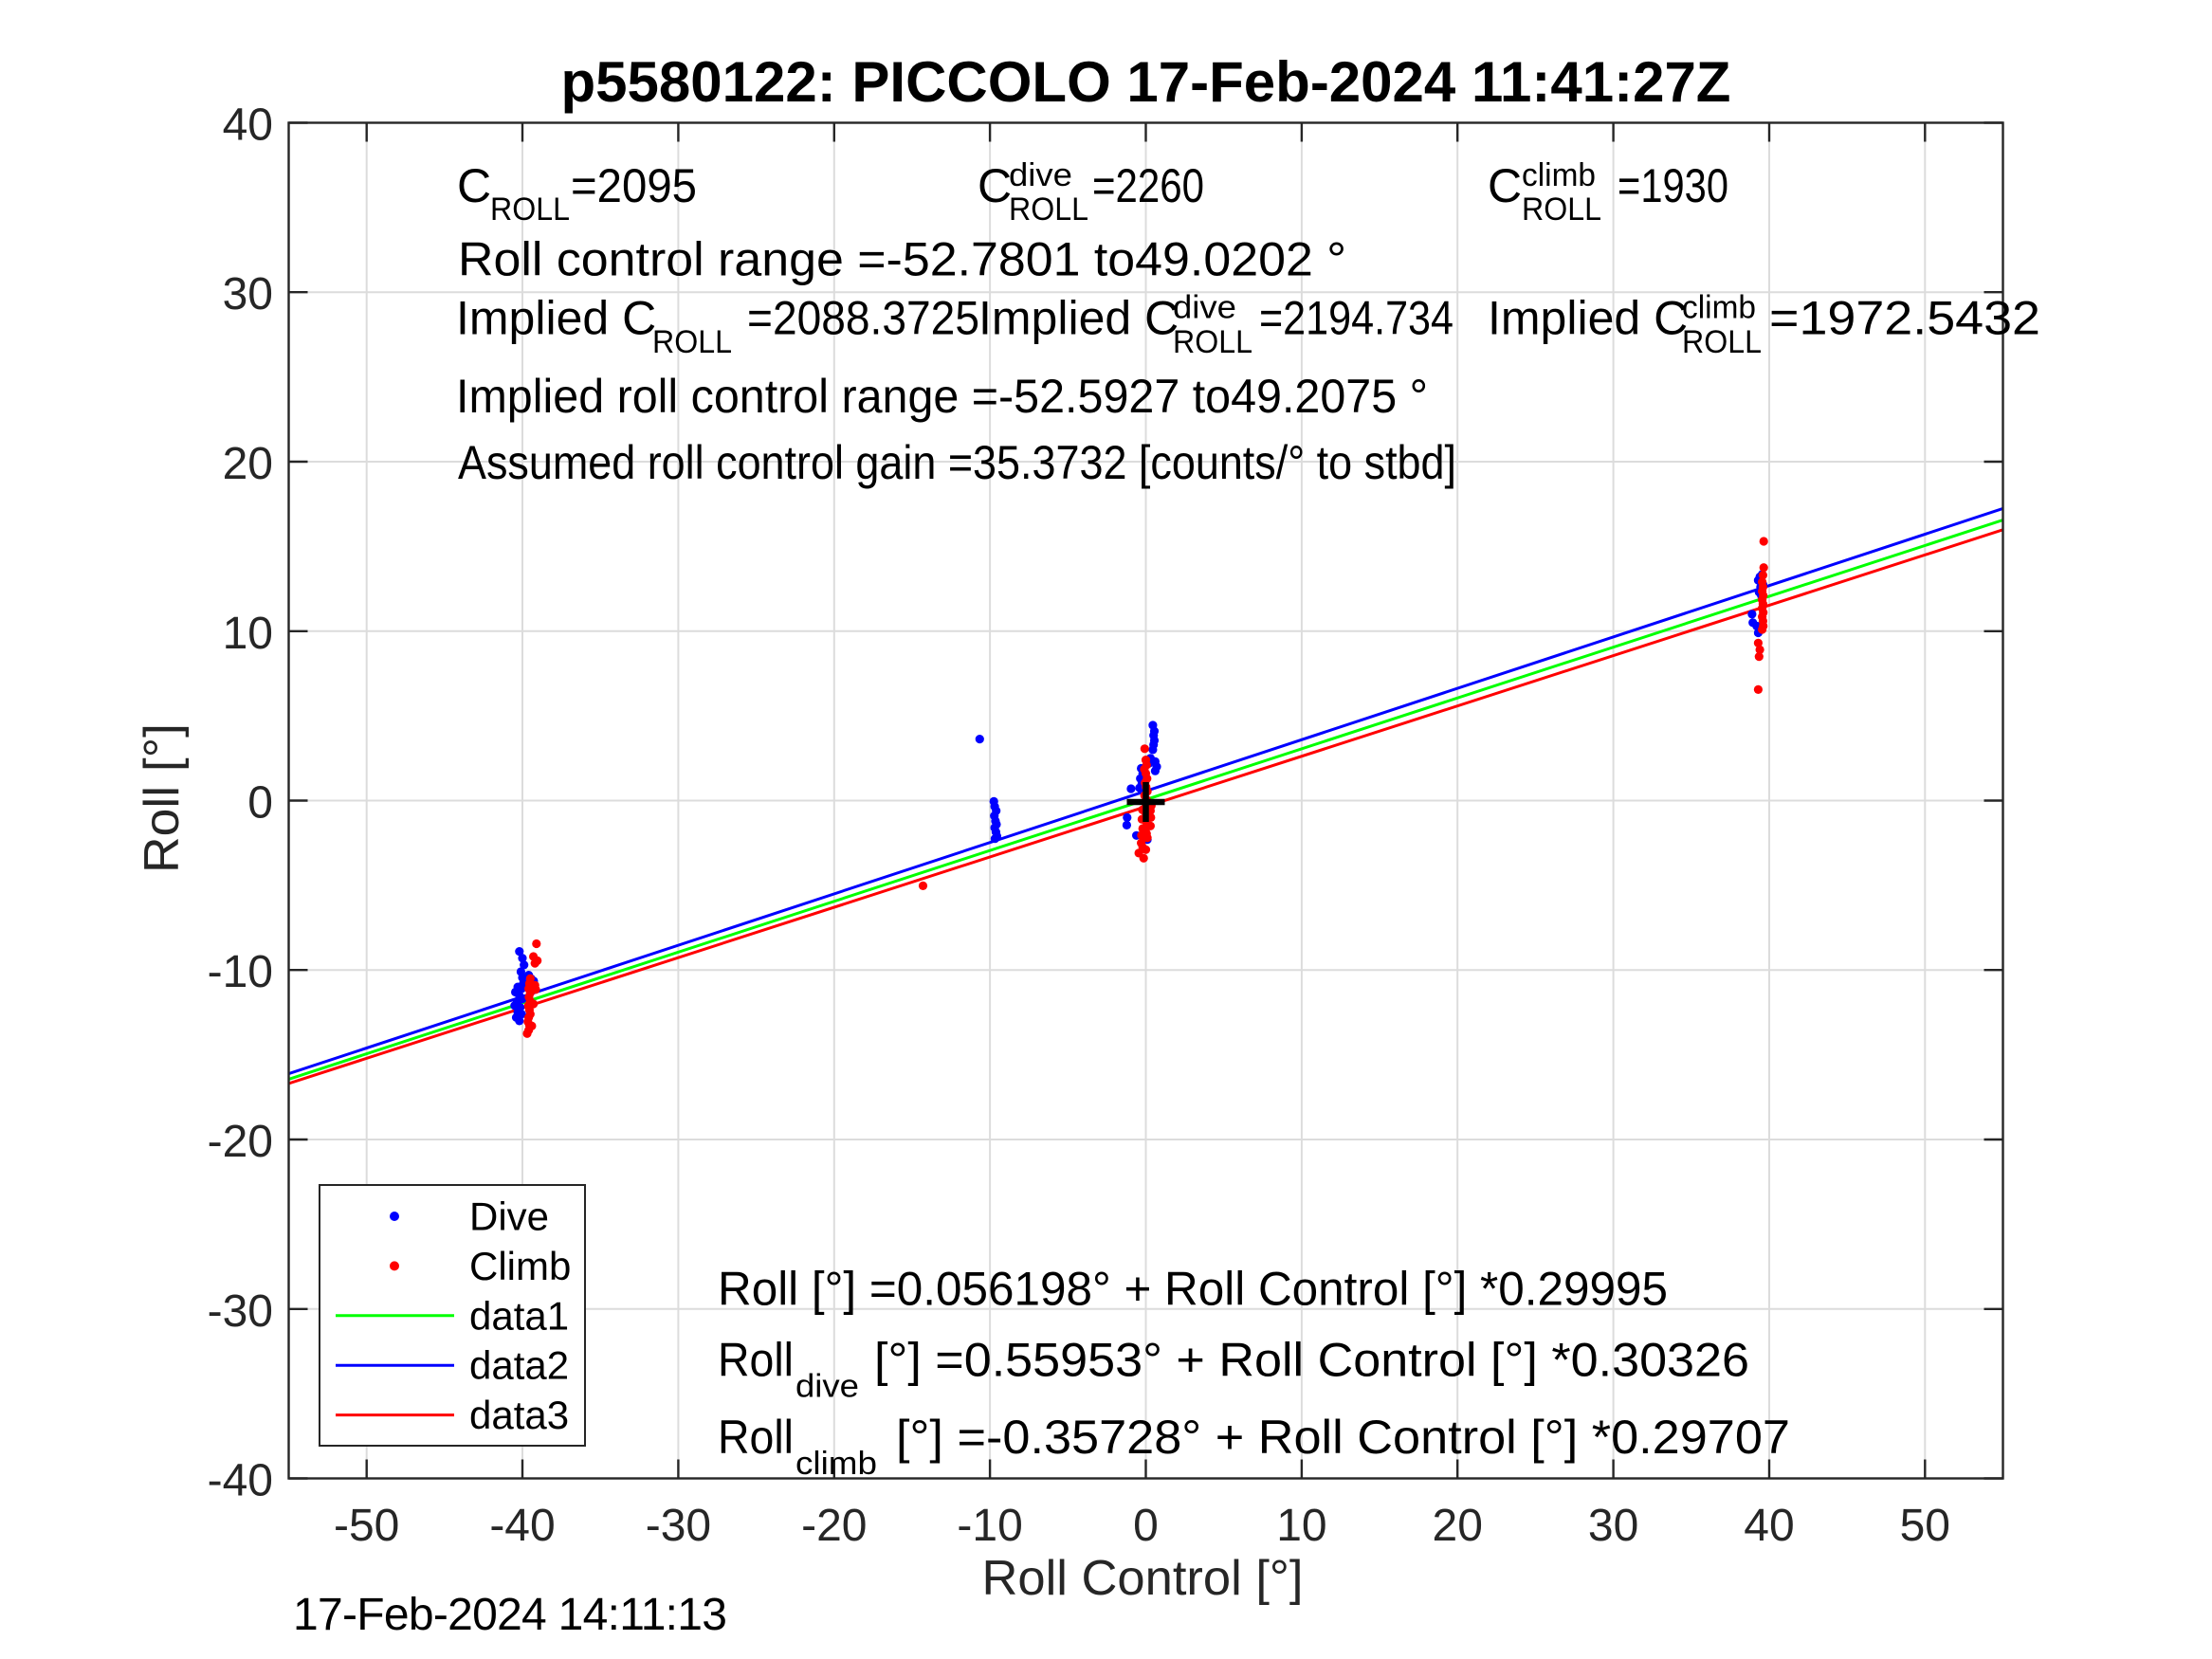  Describe the element at coordinates (863, 318) in the screenshot. I see `svg-text: =2088.3725` at that location.